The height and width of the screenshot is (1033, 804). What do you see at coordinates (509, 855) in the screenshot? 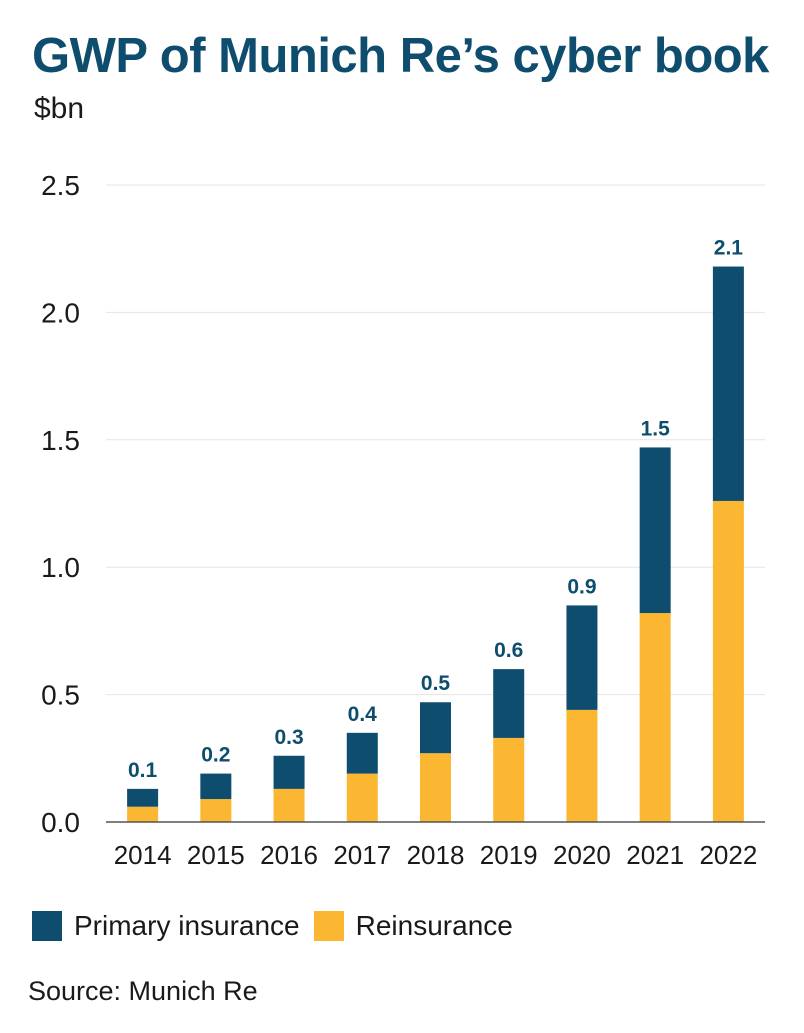
I see `x-tick-label: 2019` at bounding box center [509, 855].